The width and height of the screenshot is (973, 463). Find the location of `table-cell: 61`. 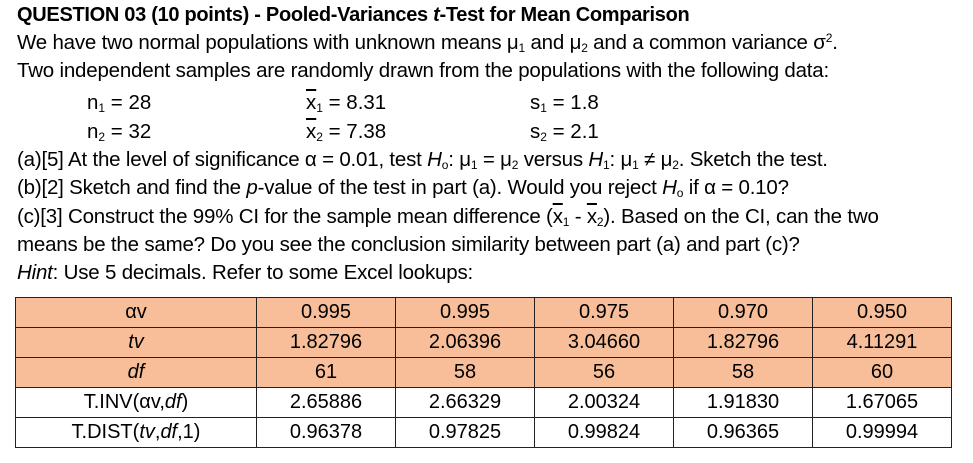

table-cell: 61 is located at coordinates (326, 372).